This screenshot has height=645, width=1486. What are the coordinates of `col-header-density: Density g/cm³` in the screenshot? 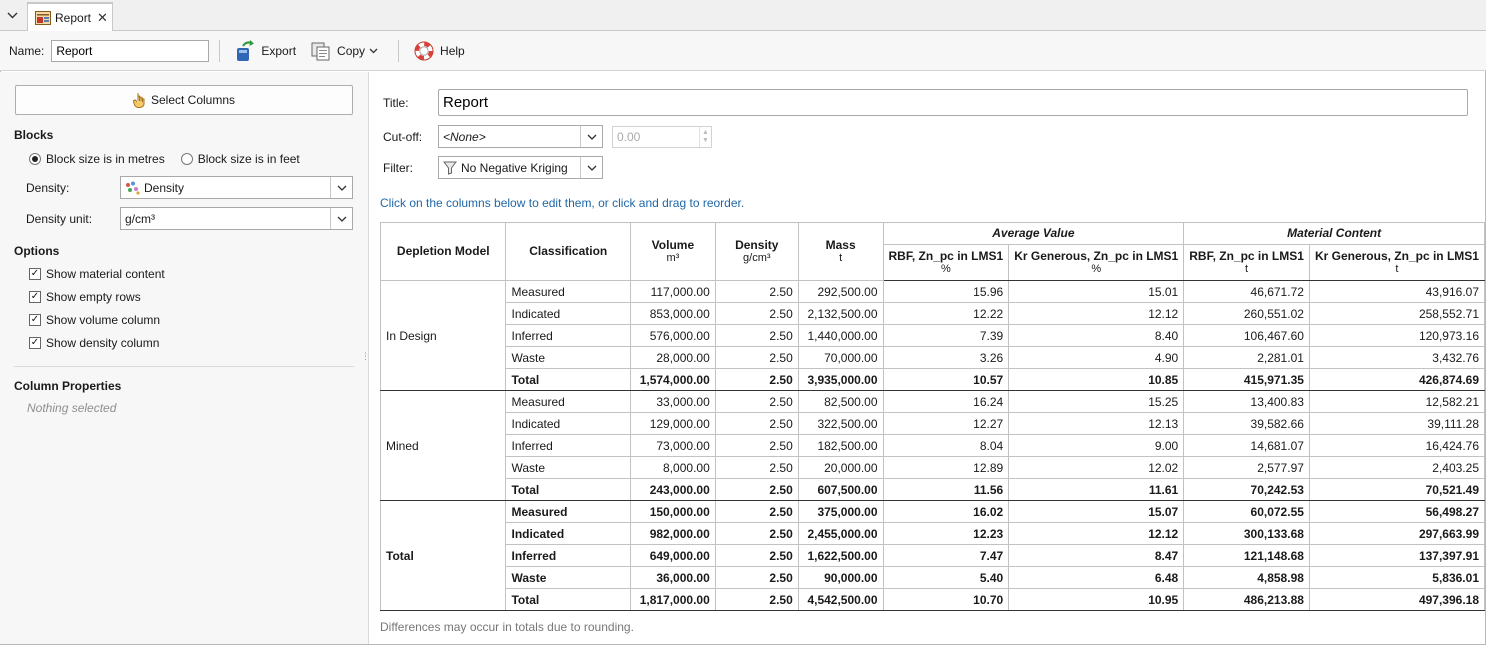 It's located at (756, 251).